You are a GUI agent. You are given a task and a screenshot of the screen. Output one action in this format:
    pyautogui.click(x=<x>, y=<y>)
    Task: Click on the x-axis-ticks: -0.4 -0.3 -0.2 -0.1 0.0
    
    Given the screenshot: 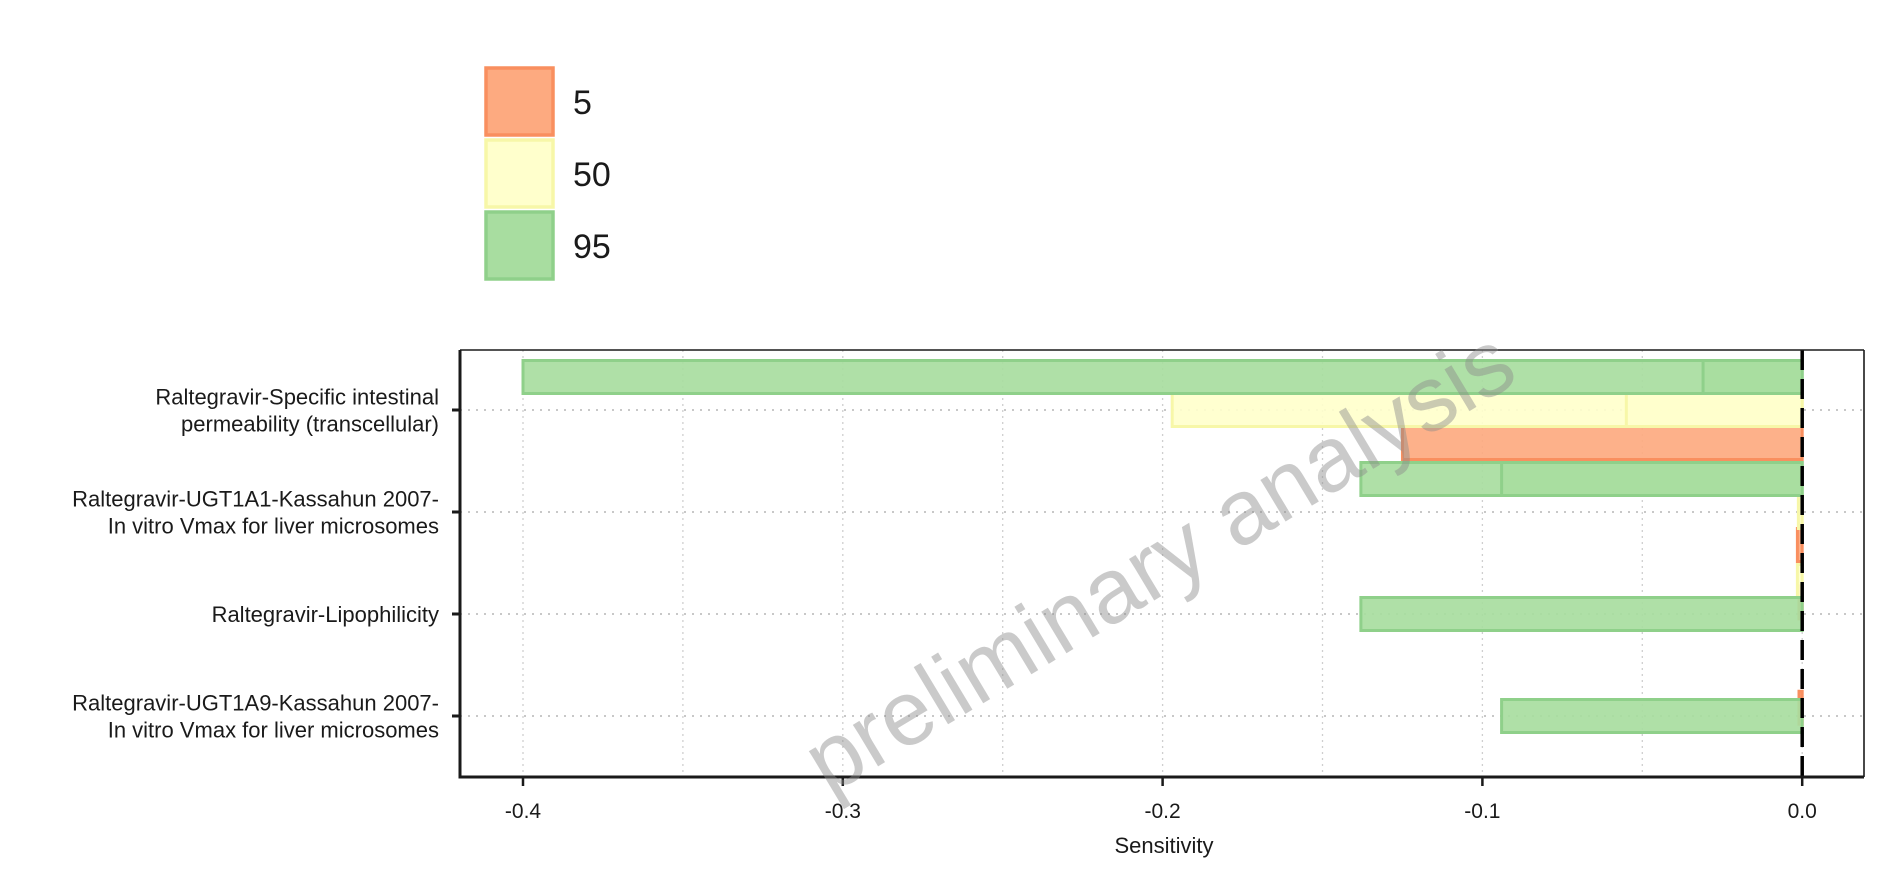 What is the action you would take?
    pyautogui.click(x=1161, y=800)
    